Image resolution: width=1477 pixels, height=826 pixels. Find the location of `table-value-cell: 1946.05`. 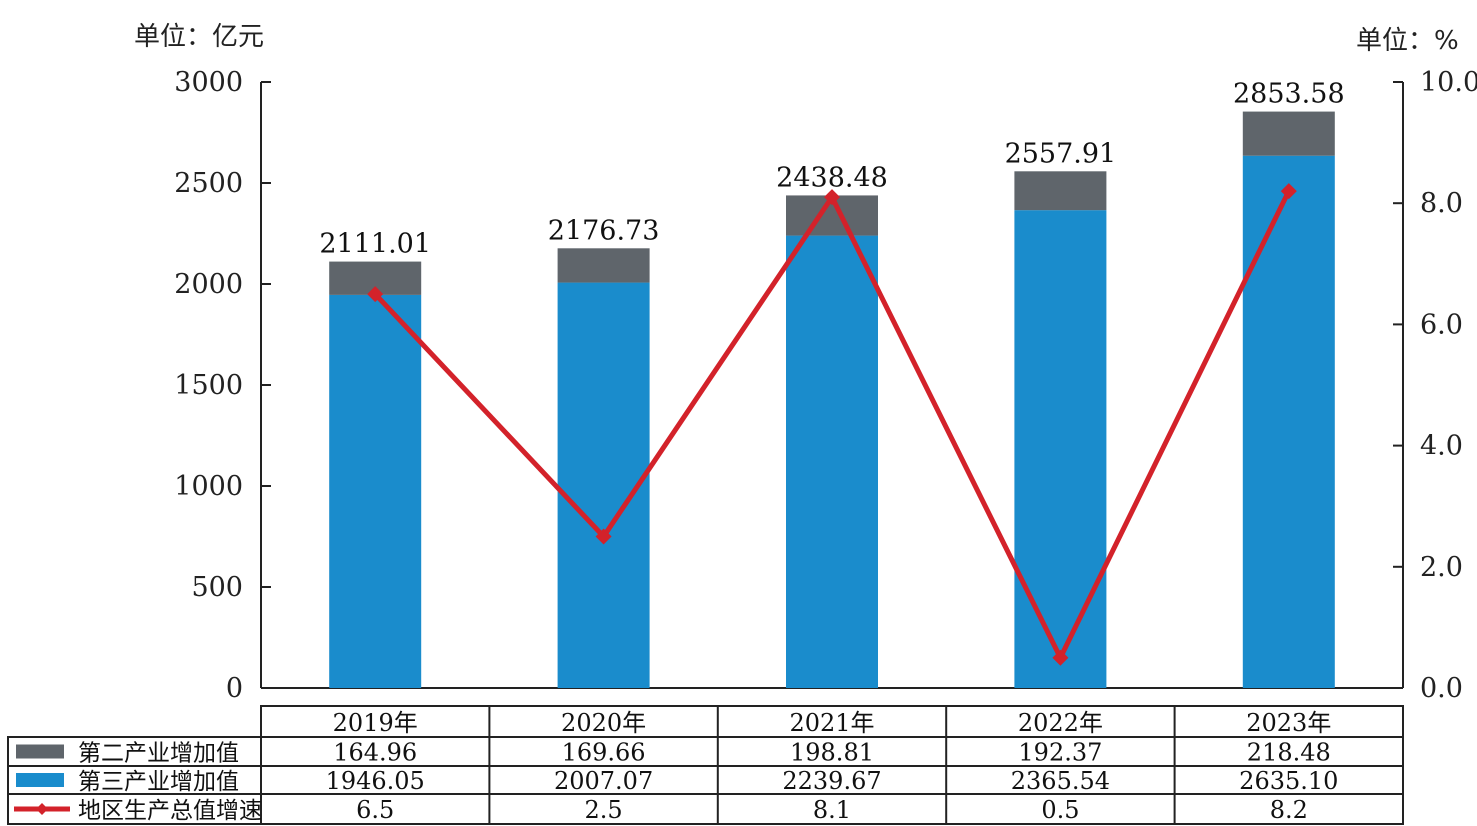

table-value-cell: 1946.05 is located at coordinates (375, 781).